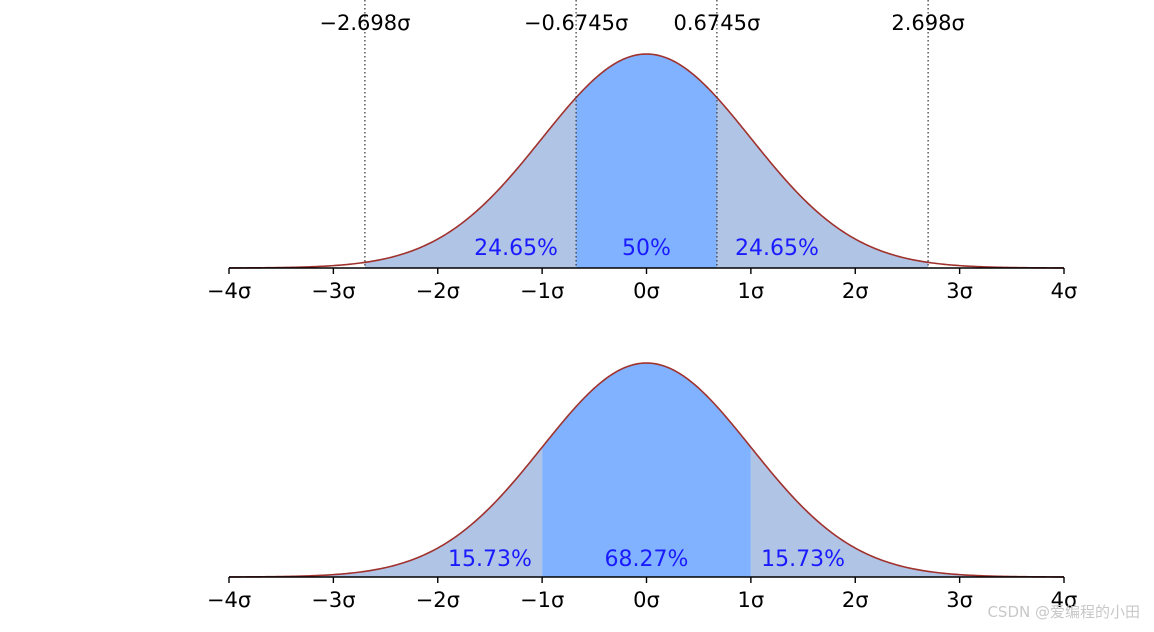 This screenshot has height=632, width=1154. What do you see at coordinates (576, 23) in the screenshot?
I see `guide-label-1-2: −0.6745σ` at bounding box center [576, 23].